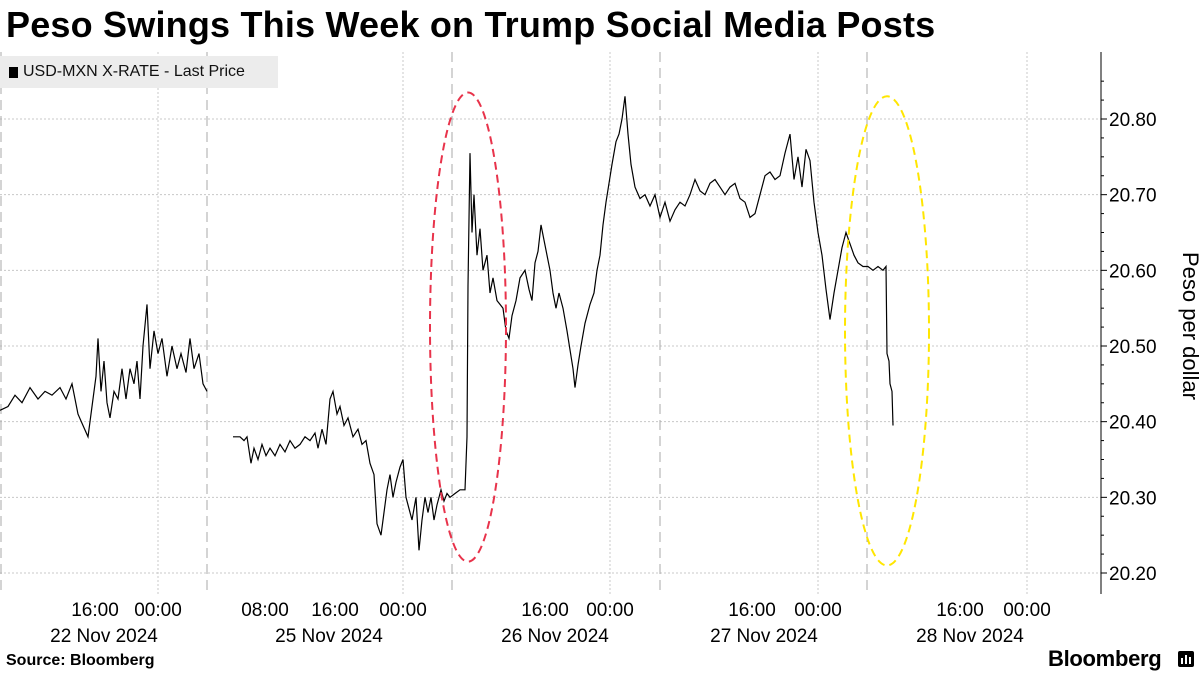 The width and height of the screenshot is (1200, 675). What do you see at coordinates (970, 636) in the screenshot?
I see `x-date-label: 28 Nov 2024` at bounding box center [970, 636].